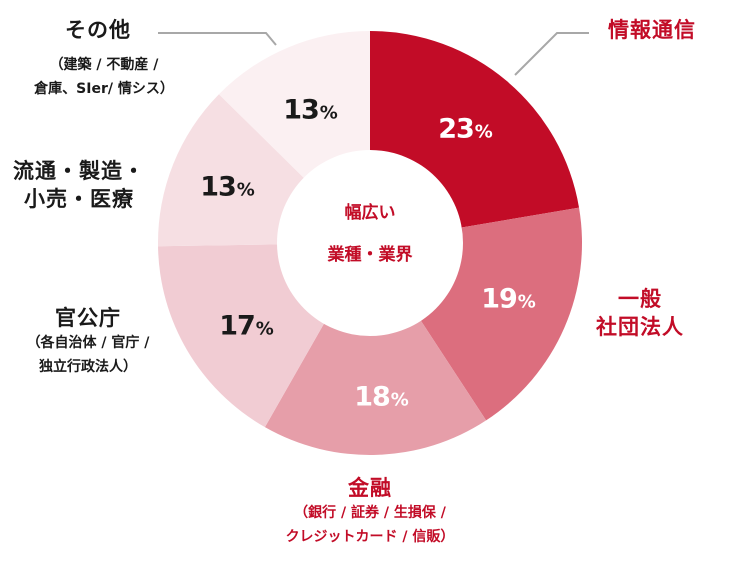 This screenshot has height=572, width=740. I want to click on leader-line-other, so click(217, 39).